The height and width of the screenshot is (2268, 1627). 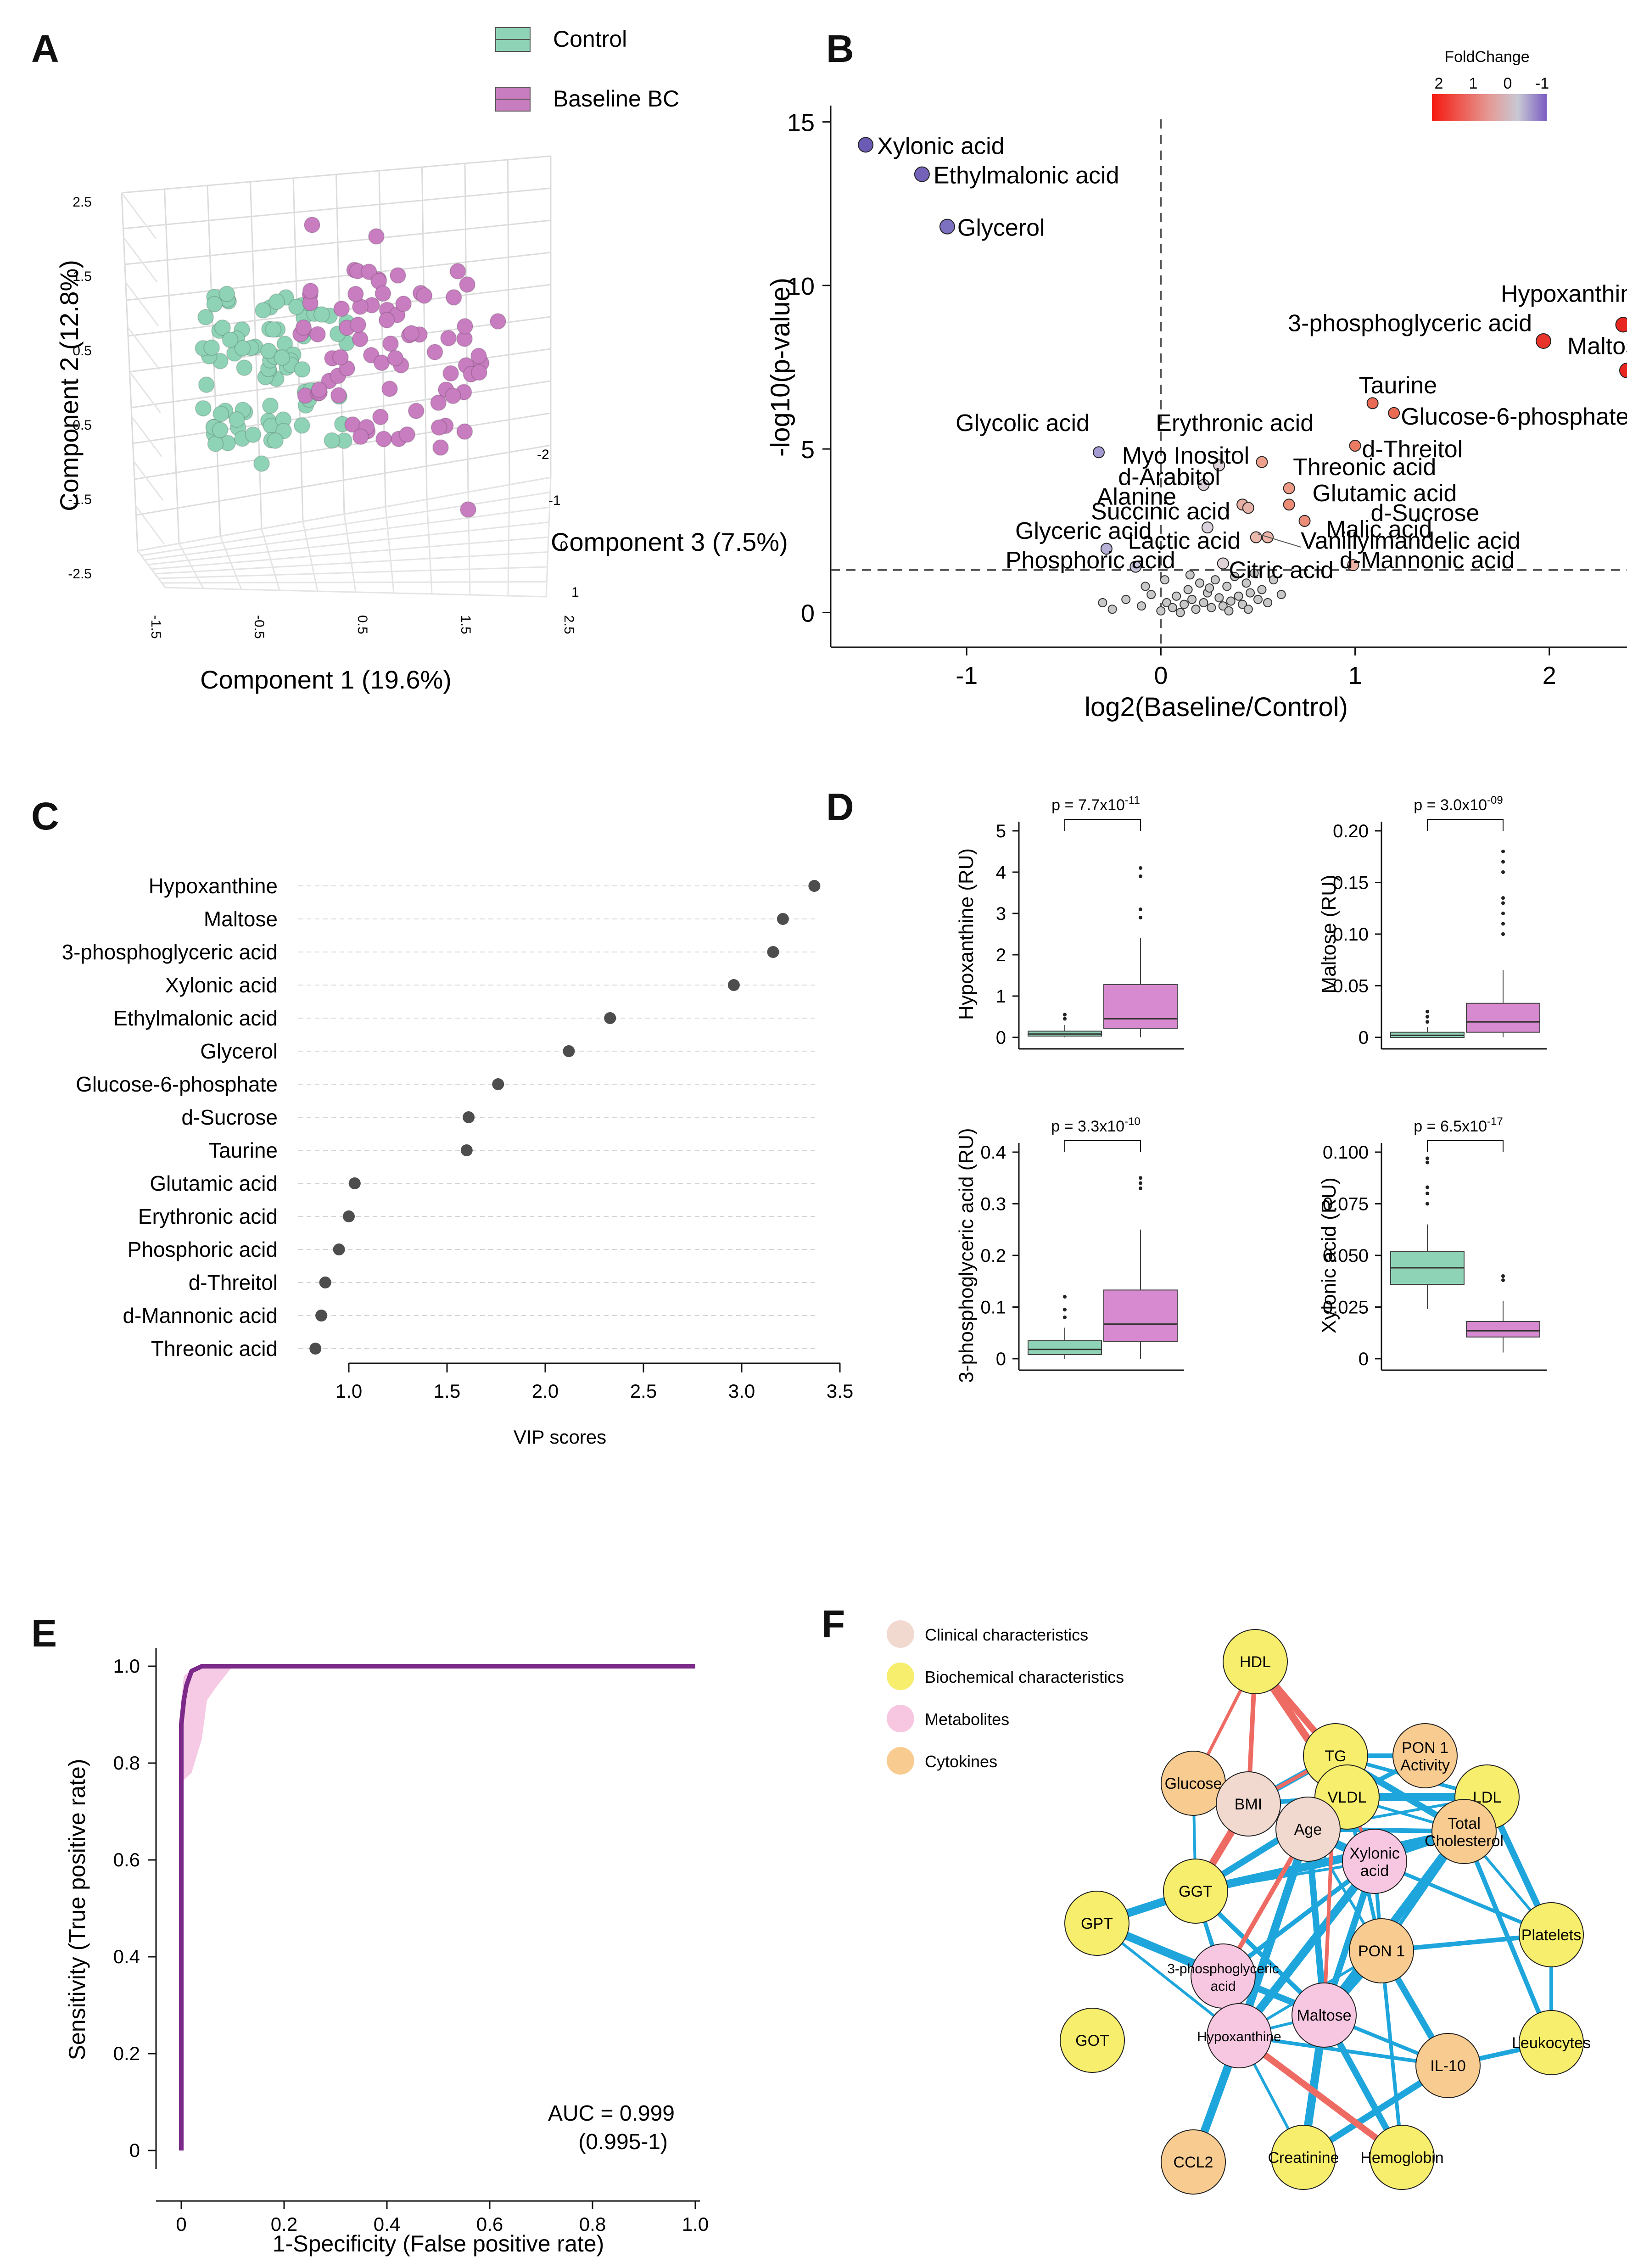 What do you see at coordinates (1346, 1256) in the screenshot?
I see `boxplot-y-tick: 0.050` at bounding box center [1346, 1256].